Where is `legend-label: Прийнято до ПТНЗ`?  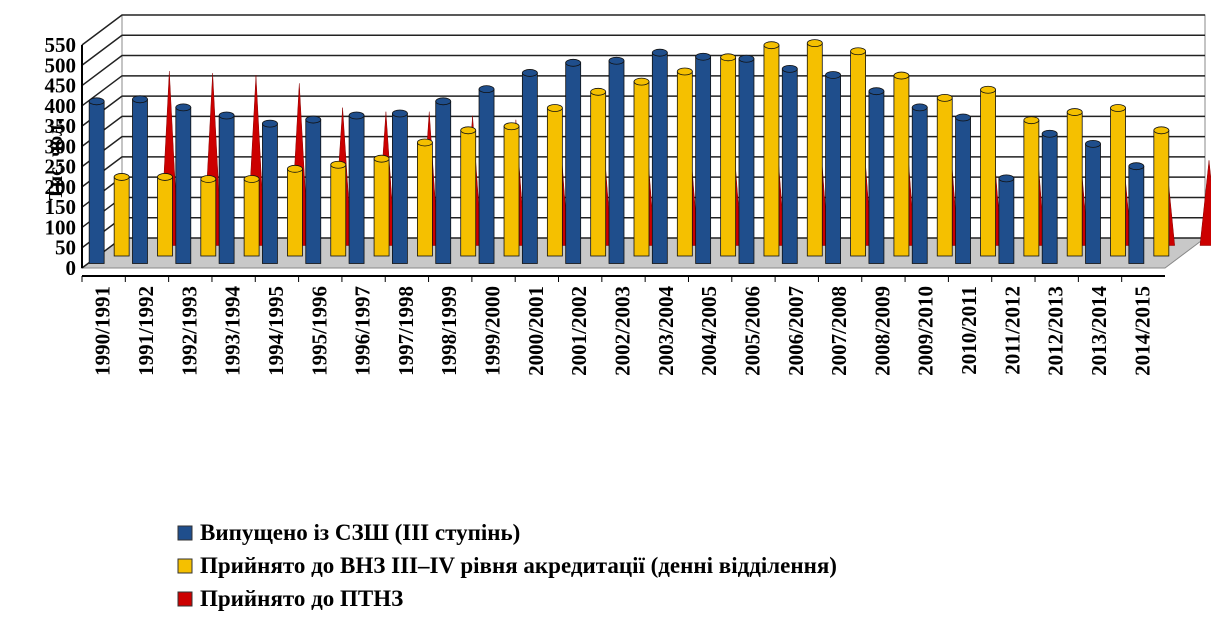 legend-label: Прийнято до ПТНЗ is located at coordinates (301, 598).